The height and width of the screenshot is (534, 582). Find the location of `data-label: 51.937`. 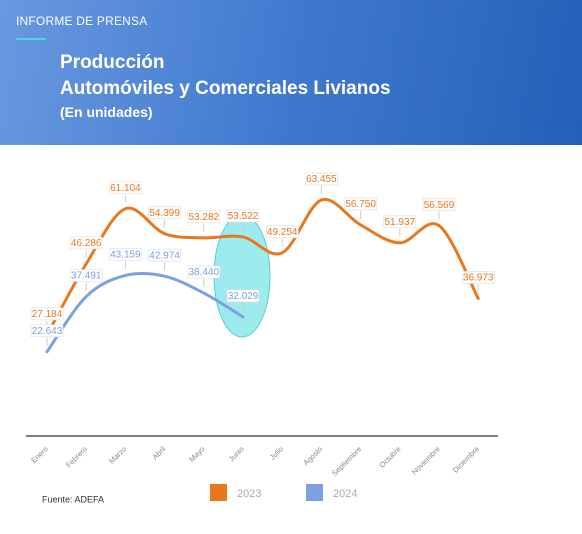

data-label: 51.937 is located at coordinates (400, 222).